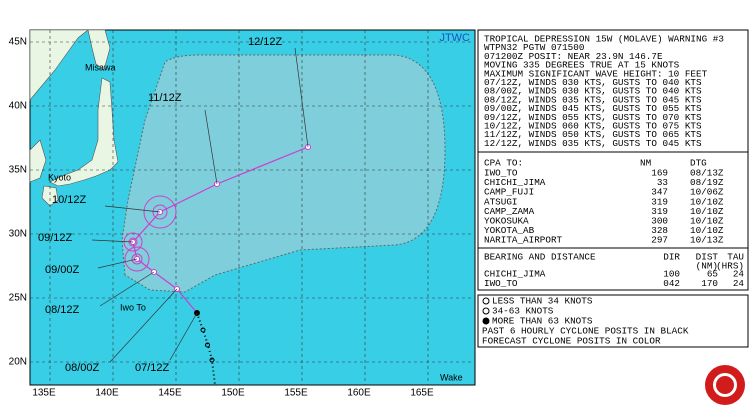 This screenshot has height=420, width=750. I want to click on cpa-cell: 347, so click(659, 192).